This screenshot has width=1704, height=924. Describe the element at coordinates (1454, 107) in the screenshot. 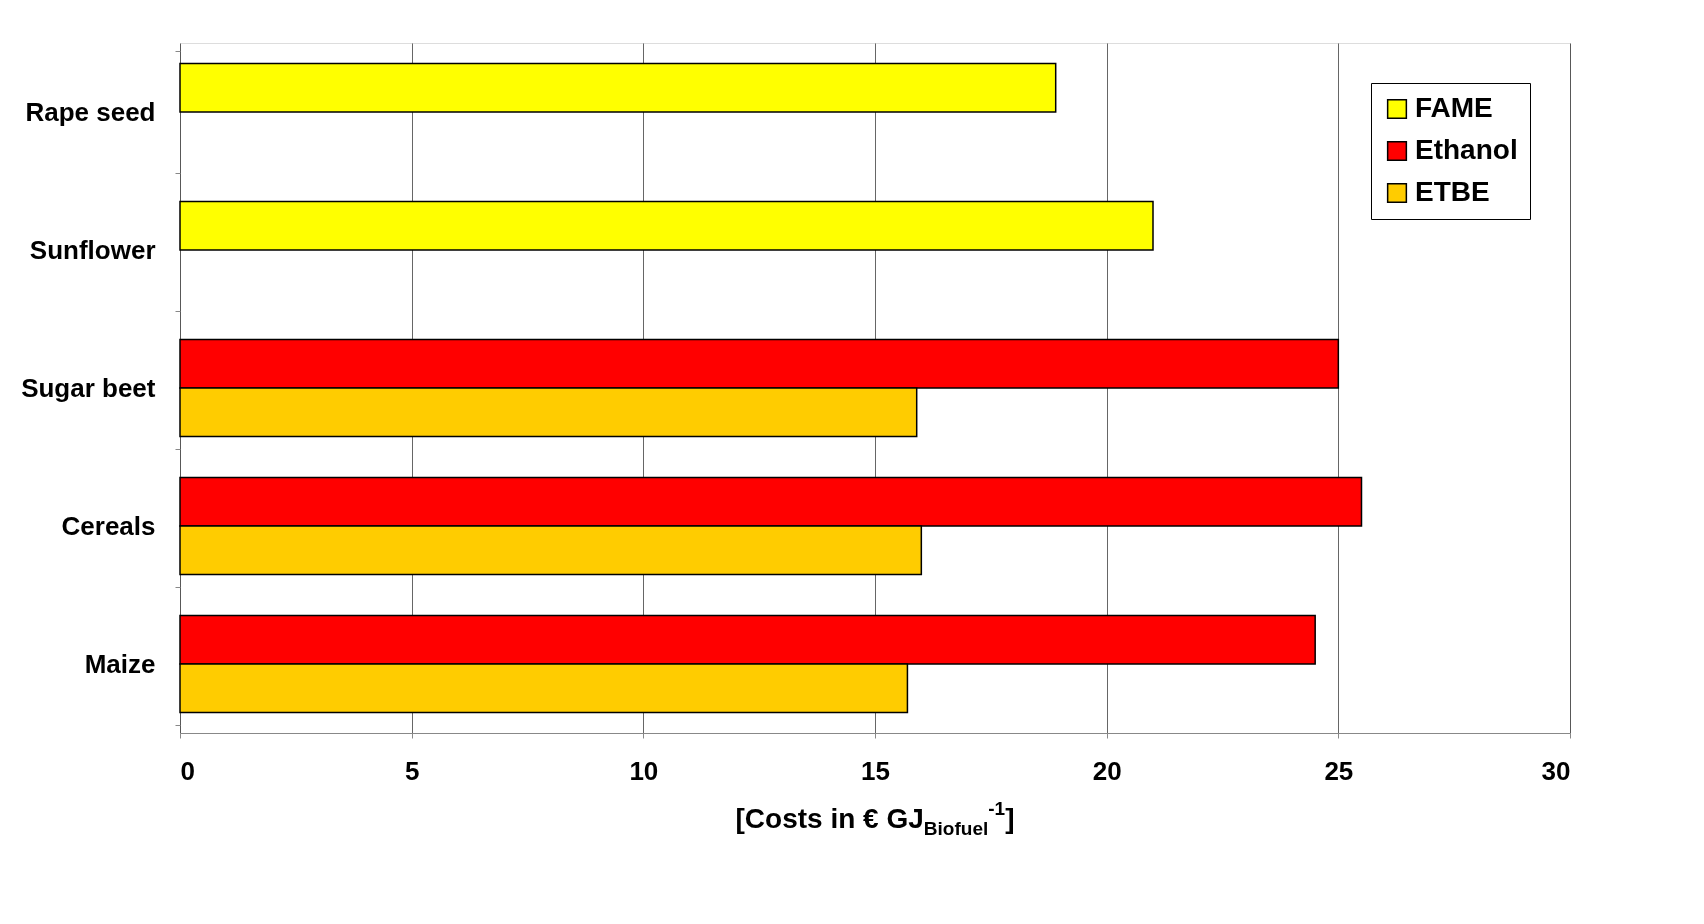

I see `legend-label: FAME` at that location.